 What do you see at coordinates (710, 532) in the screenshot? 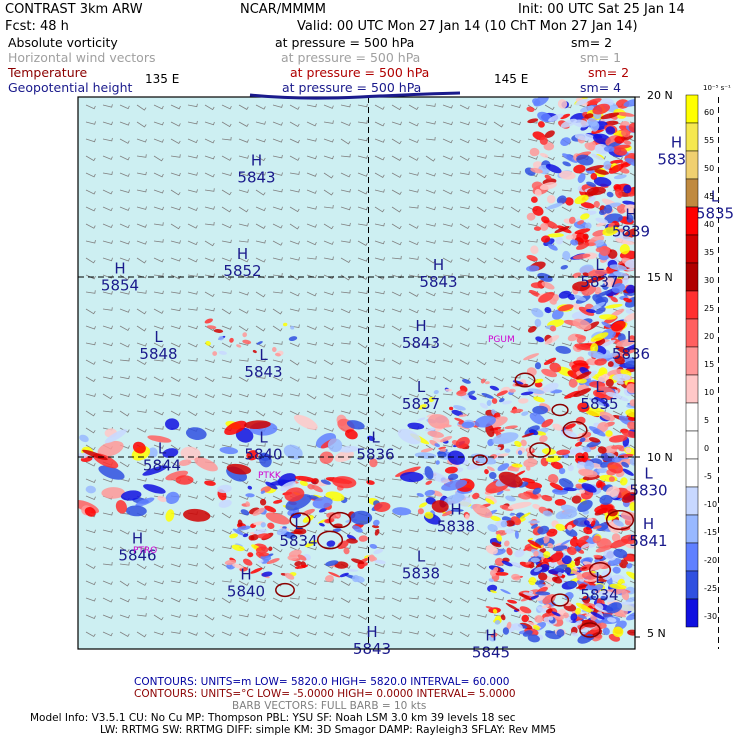
I see `colorbar-tick: -15` at bounding box center [710, 532].